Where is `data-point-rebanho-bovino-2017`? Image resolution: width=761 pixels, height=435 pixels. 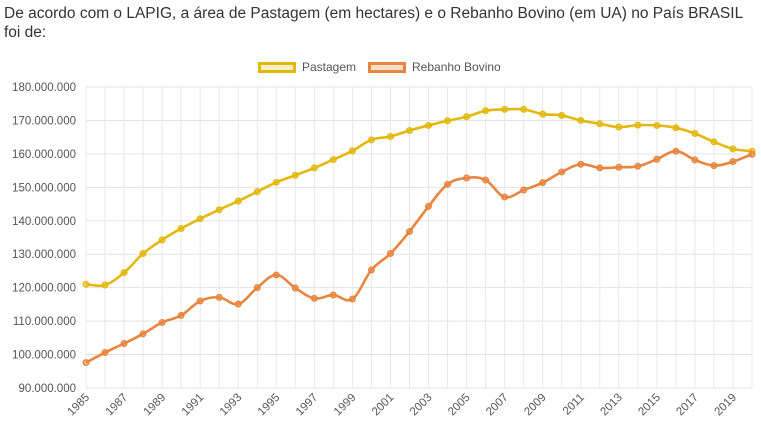
data-point-rebanho-bovino-2017 is located at coordinates (695, 160).